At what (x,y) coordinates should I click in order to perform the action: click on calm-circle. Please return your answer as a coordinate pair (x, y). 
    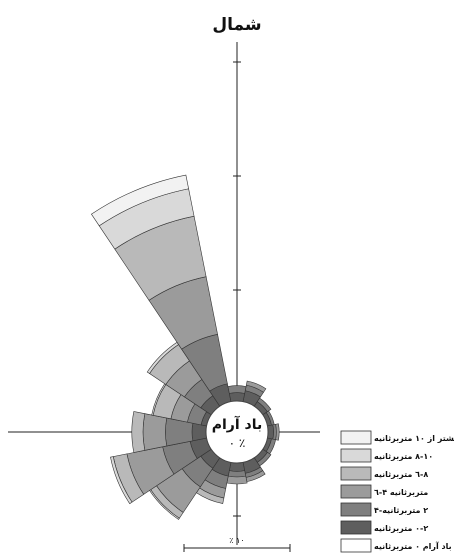
    Looking at the image, I should click on (237, 432).